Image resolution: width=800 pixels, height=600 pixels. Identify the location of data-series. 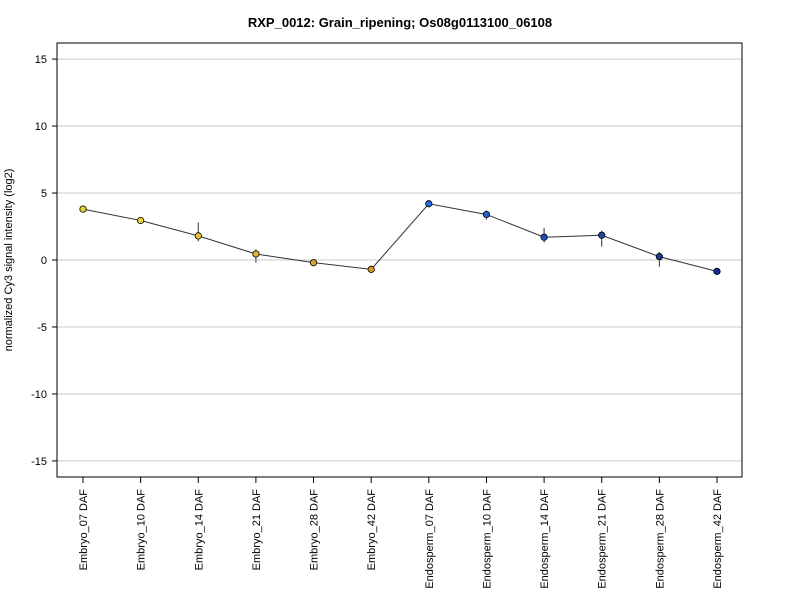
(400, 237).